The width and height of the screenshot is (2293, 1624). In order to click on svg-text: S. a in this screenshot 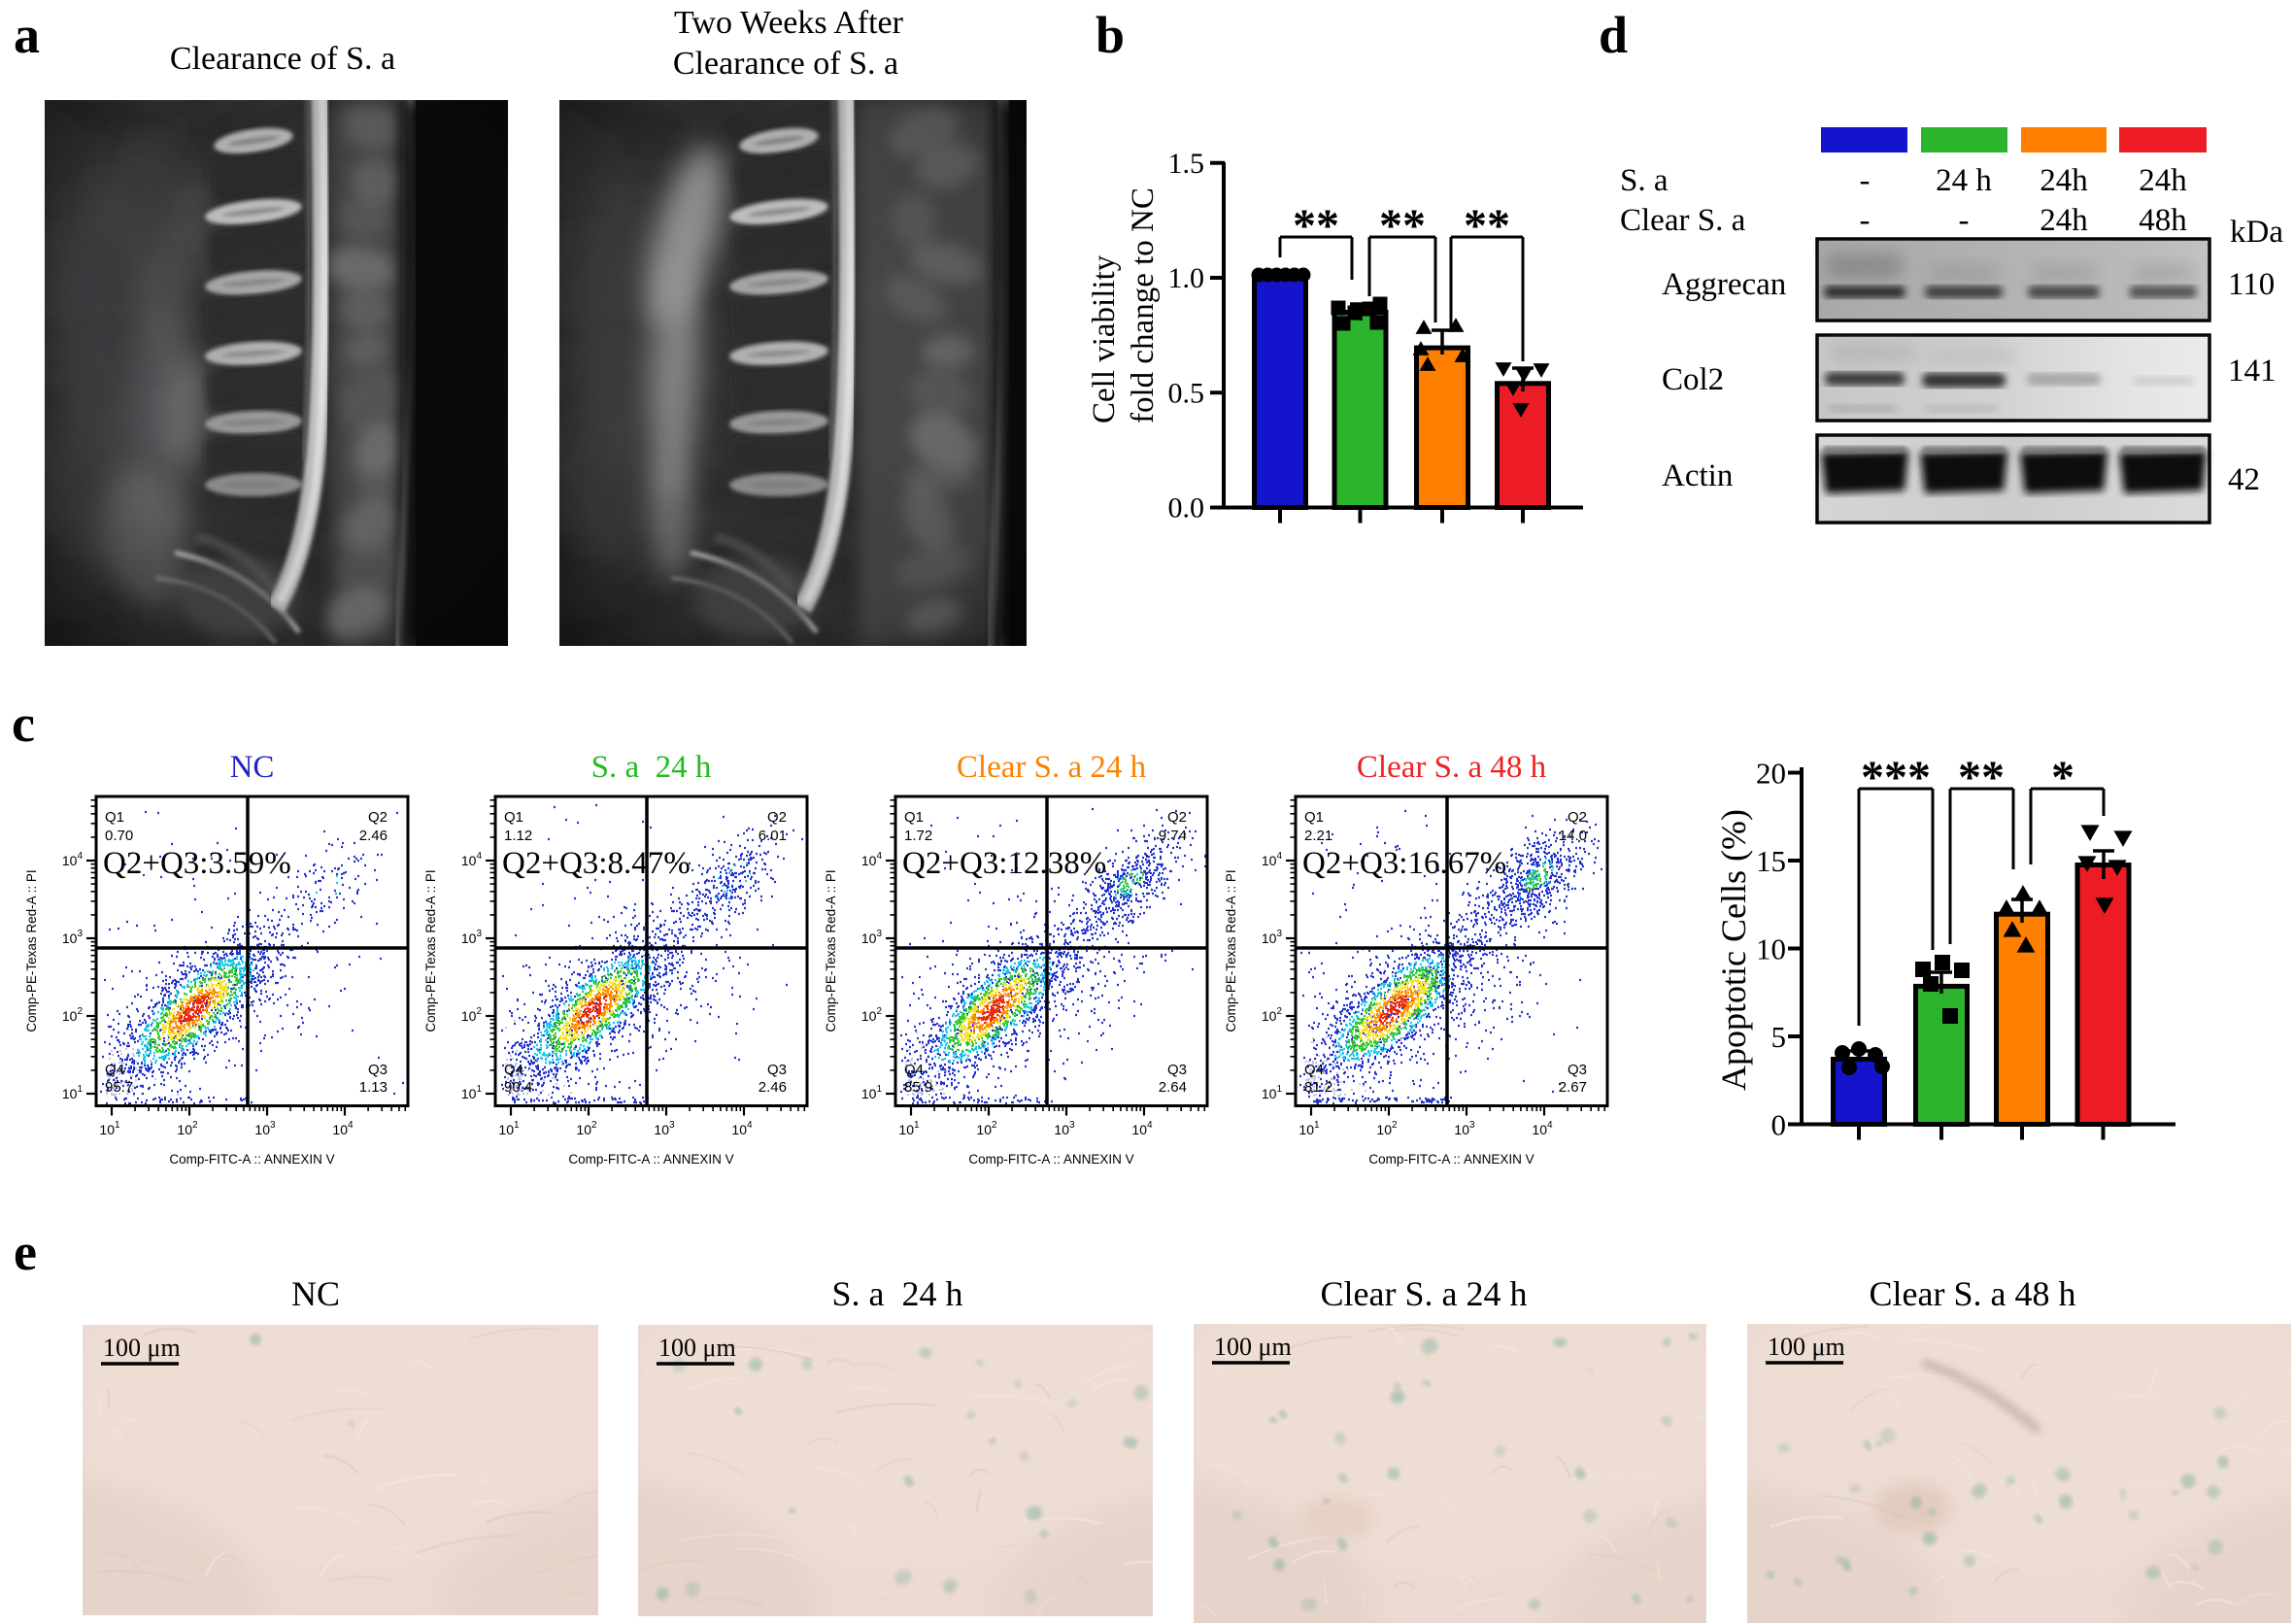, I will do `click(1644, 180)`.